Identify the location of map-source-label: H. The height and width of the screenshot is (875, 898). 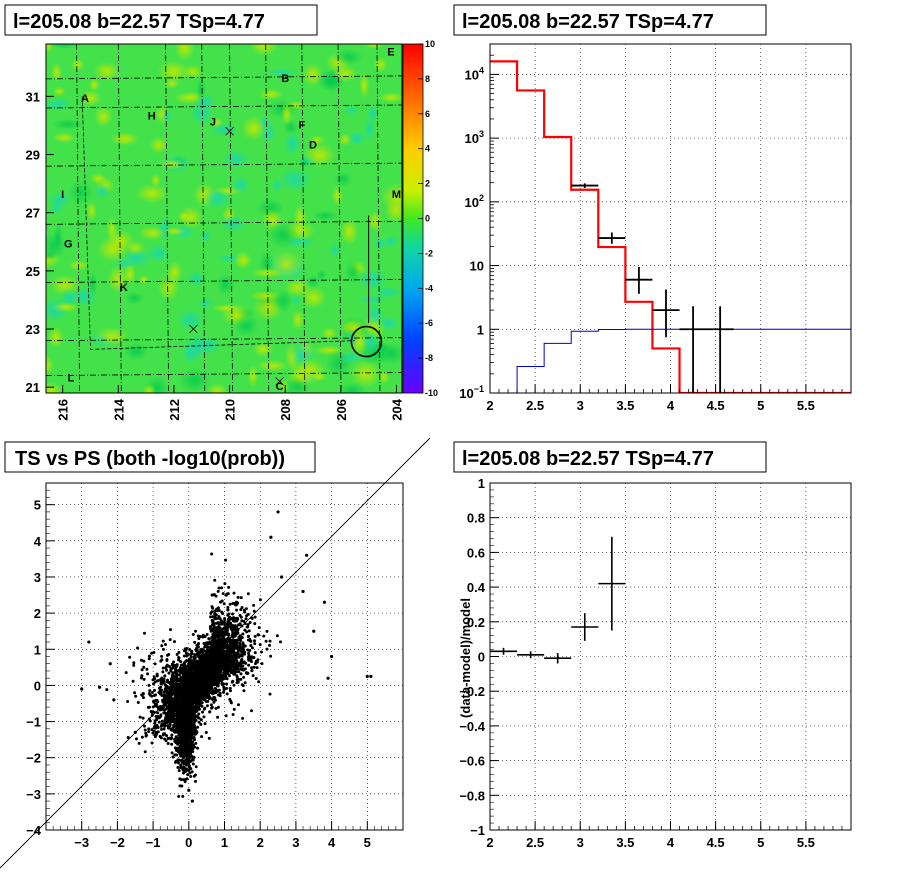
(152, 117).